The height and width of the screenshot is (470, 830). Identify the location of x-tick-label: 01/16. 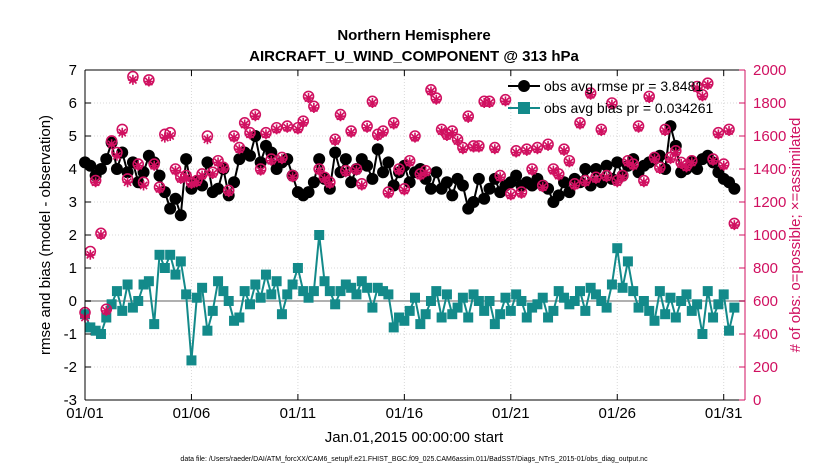
(405, 413).